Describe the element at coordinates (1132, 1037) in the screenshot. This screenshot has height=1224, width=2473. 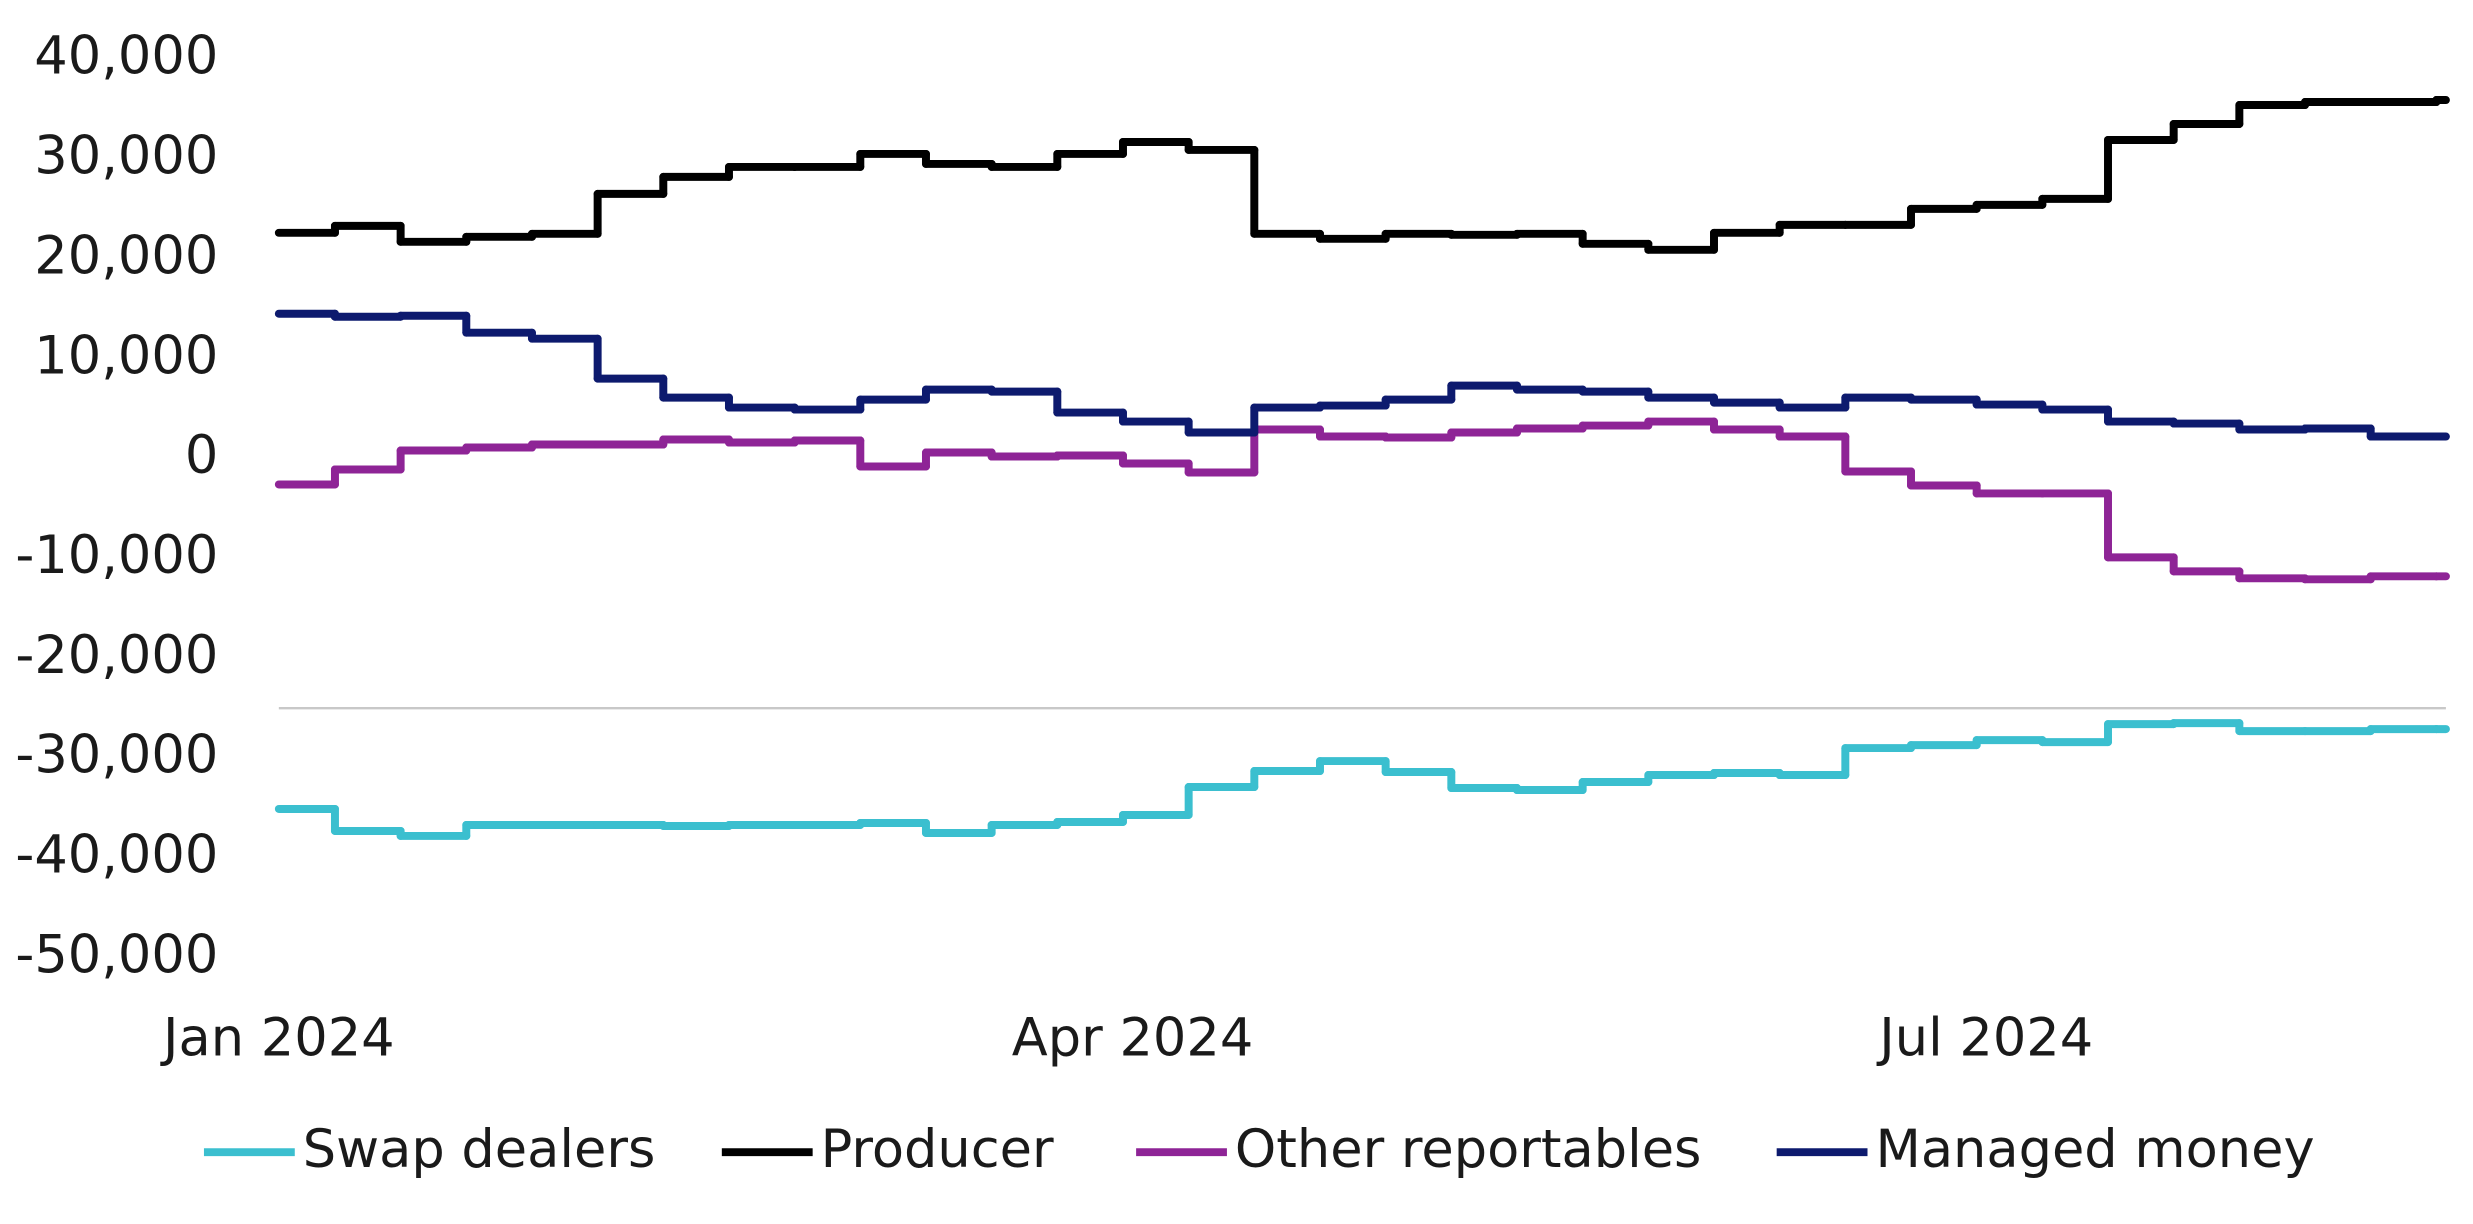
I see `x-tick-label: Apr 2024` at that location.